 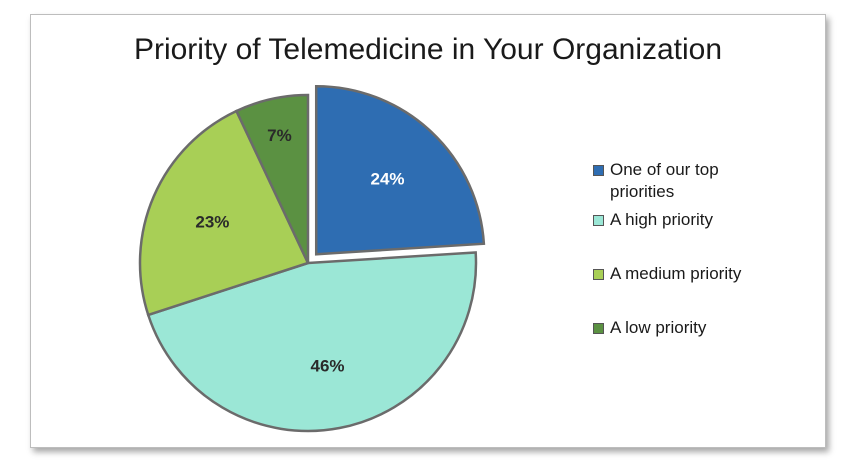 What do you see at coordinates (656, 181) in the screenshot?
I see `legend-item-top-priorities: One of our top priorities` at bounding box center [656, 181].